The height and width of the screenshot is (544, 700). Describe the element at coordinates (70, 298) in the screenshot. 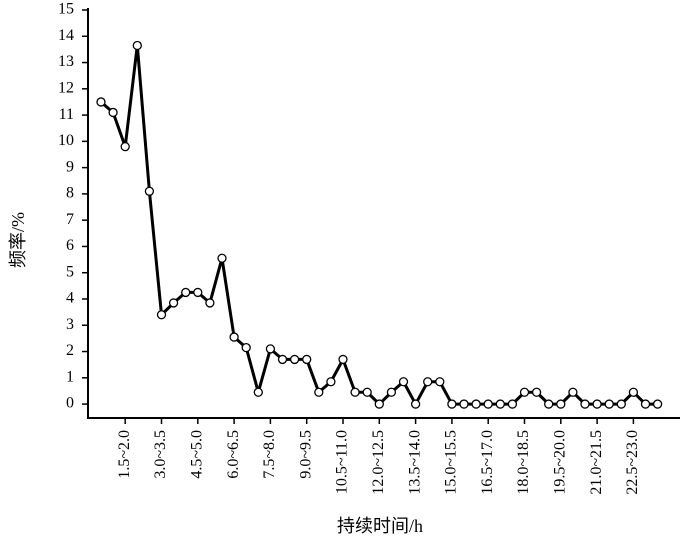

I see `y-tick-label: 4` at that location.